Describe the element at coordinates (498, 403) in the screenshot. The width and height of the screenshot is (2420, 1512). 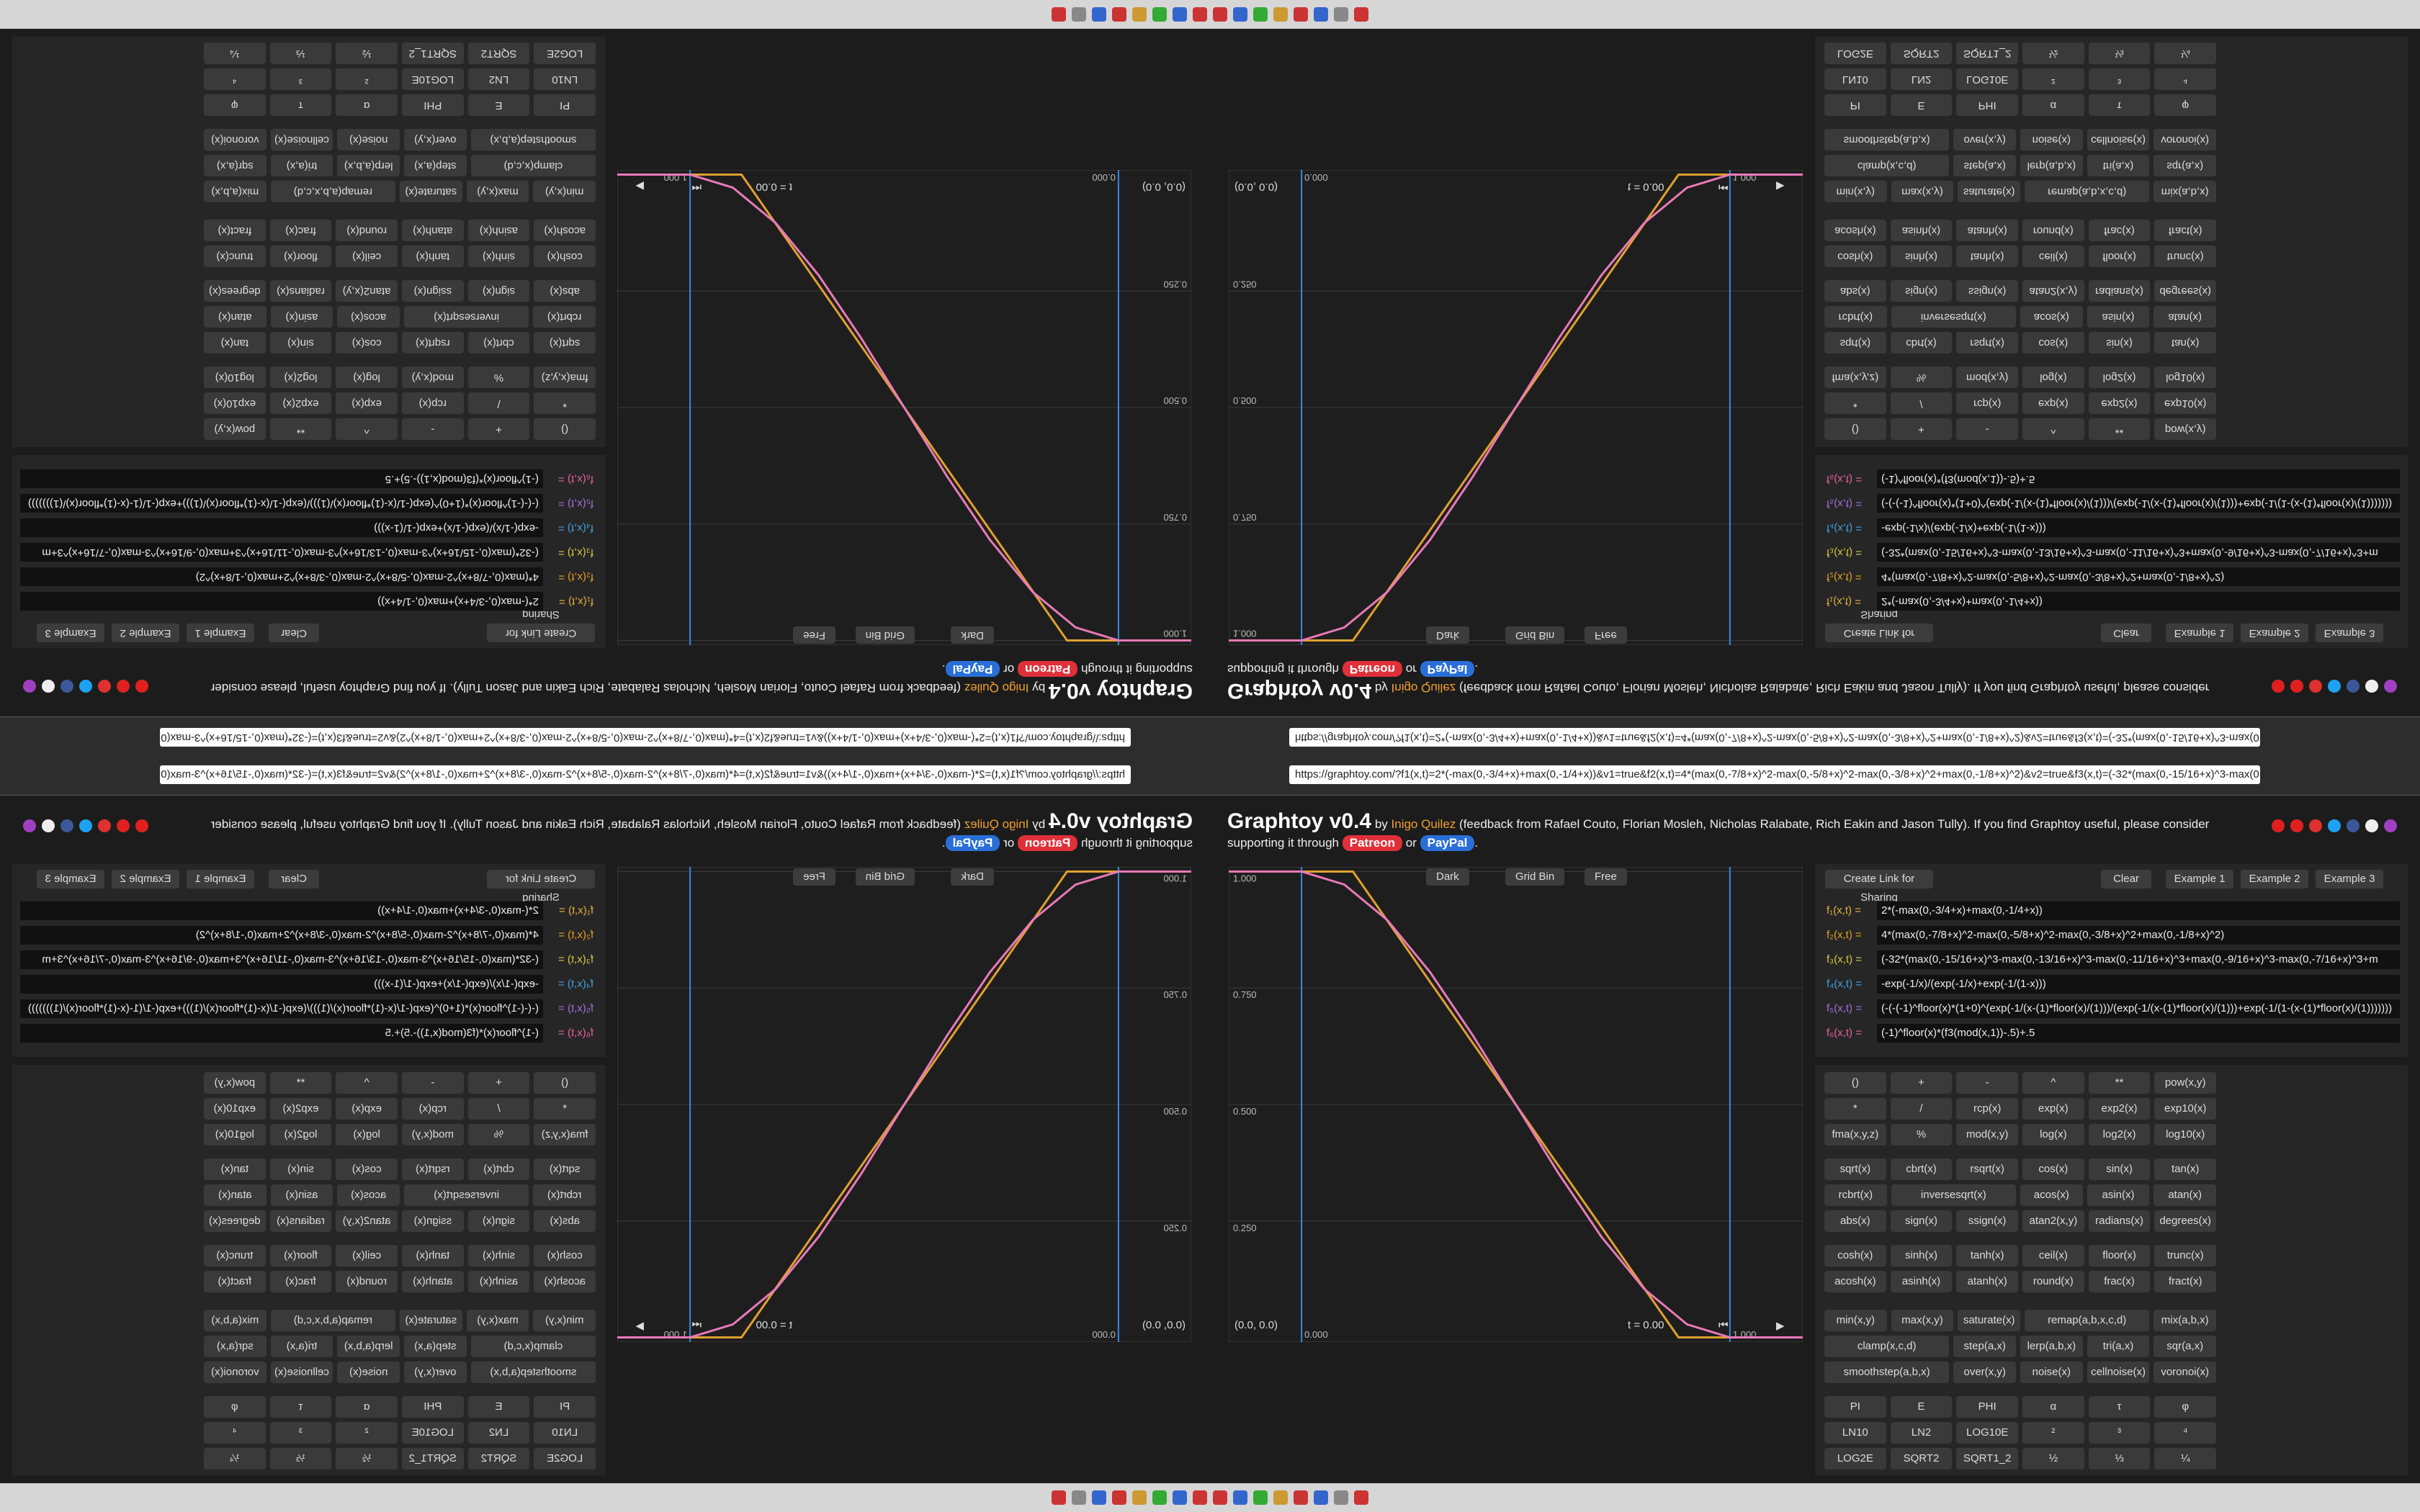
I see `function-button: /` at that location.